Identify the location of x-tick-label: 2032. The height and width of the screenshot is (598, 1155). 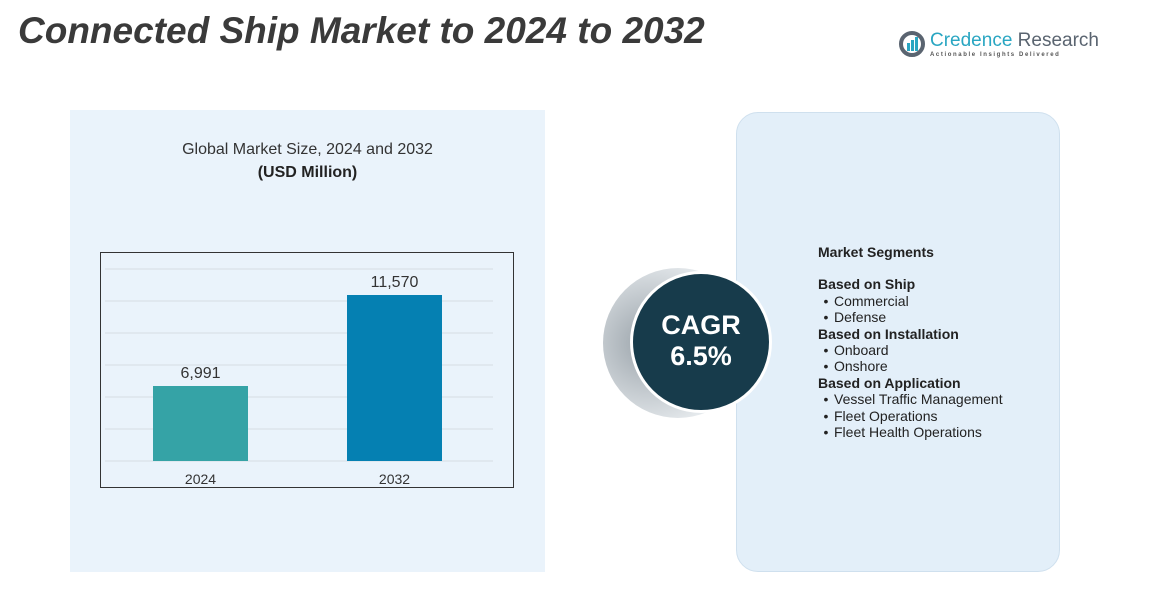
(394, 479).